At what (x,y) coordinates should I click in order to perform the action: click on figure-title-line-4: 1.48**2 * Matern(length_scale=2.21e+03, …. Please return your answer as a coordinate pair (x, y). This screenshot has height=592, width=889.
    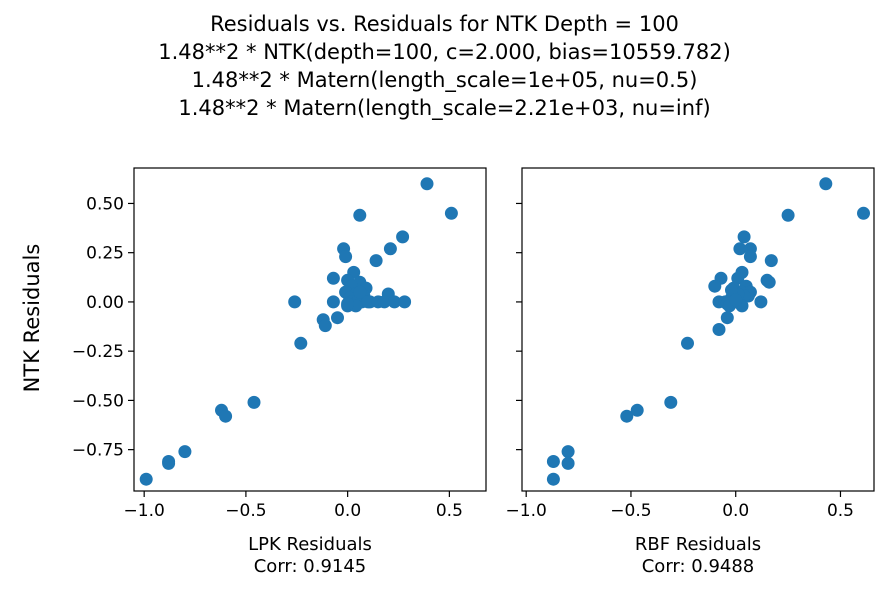
    Looking at the image, I should click on (444, 108).